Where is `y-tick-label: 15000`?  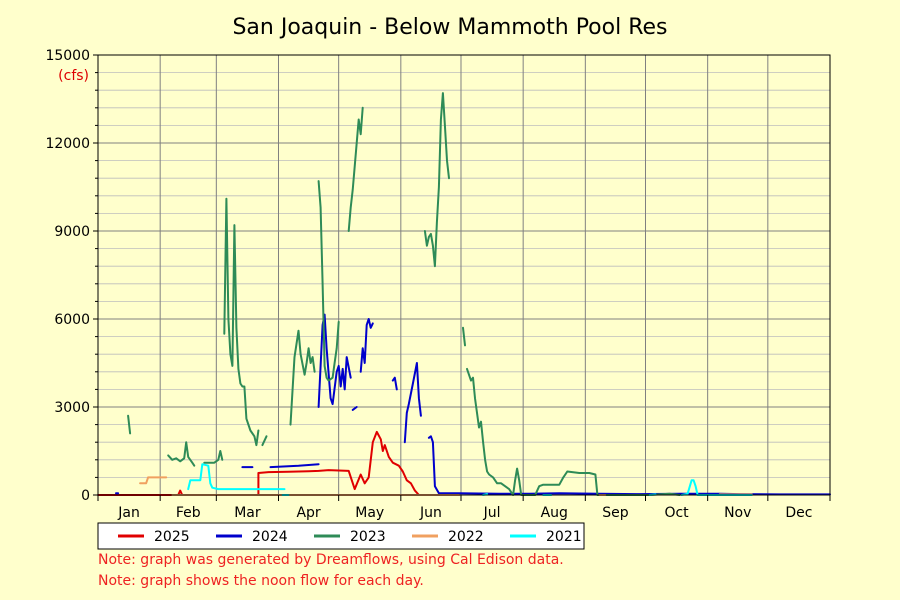 y-tick-label: 15000 is located at coordinates (67, 56).